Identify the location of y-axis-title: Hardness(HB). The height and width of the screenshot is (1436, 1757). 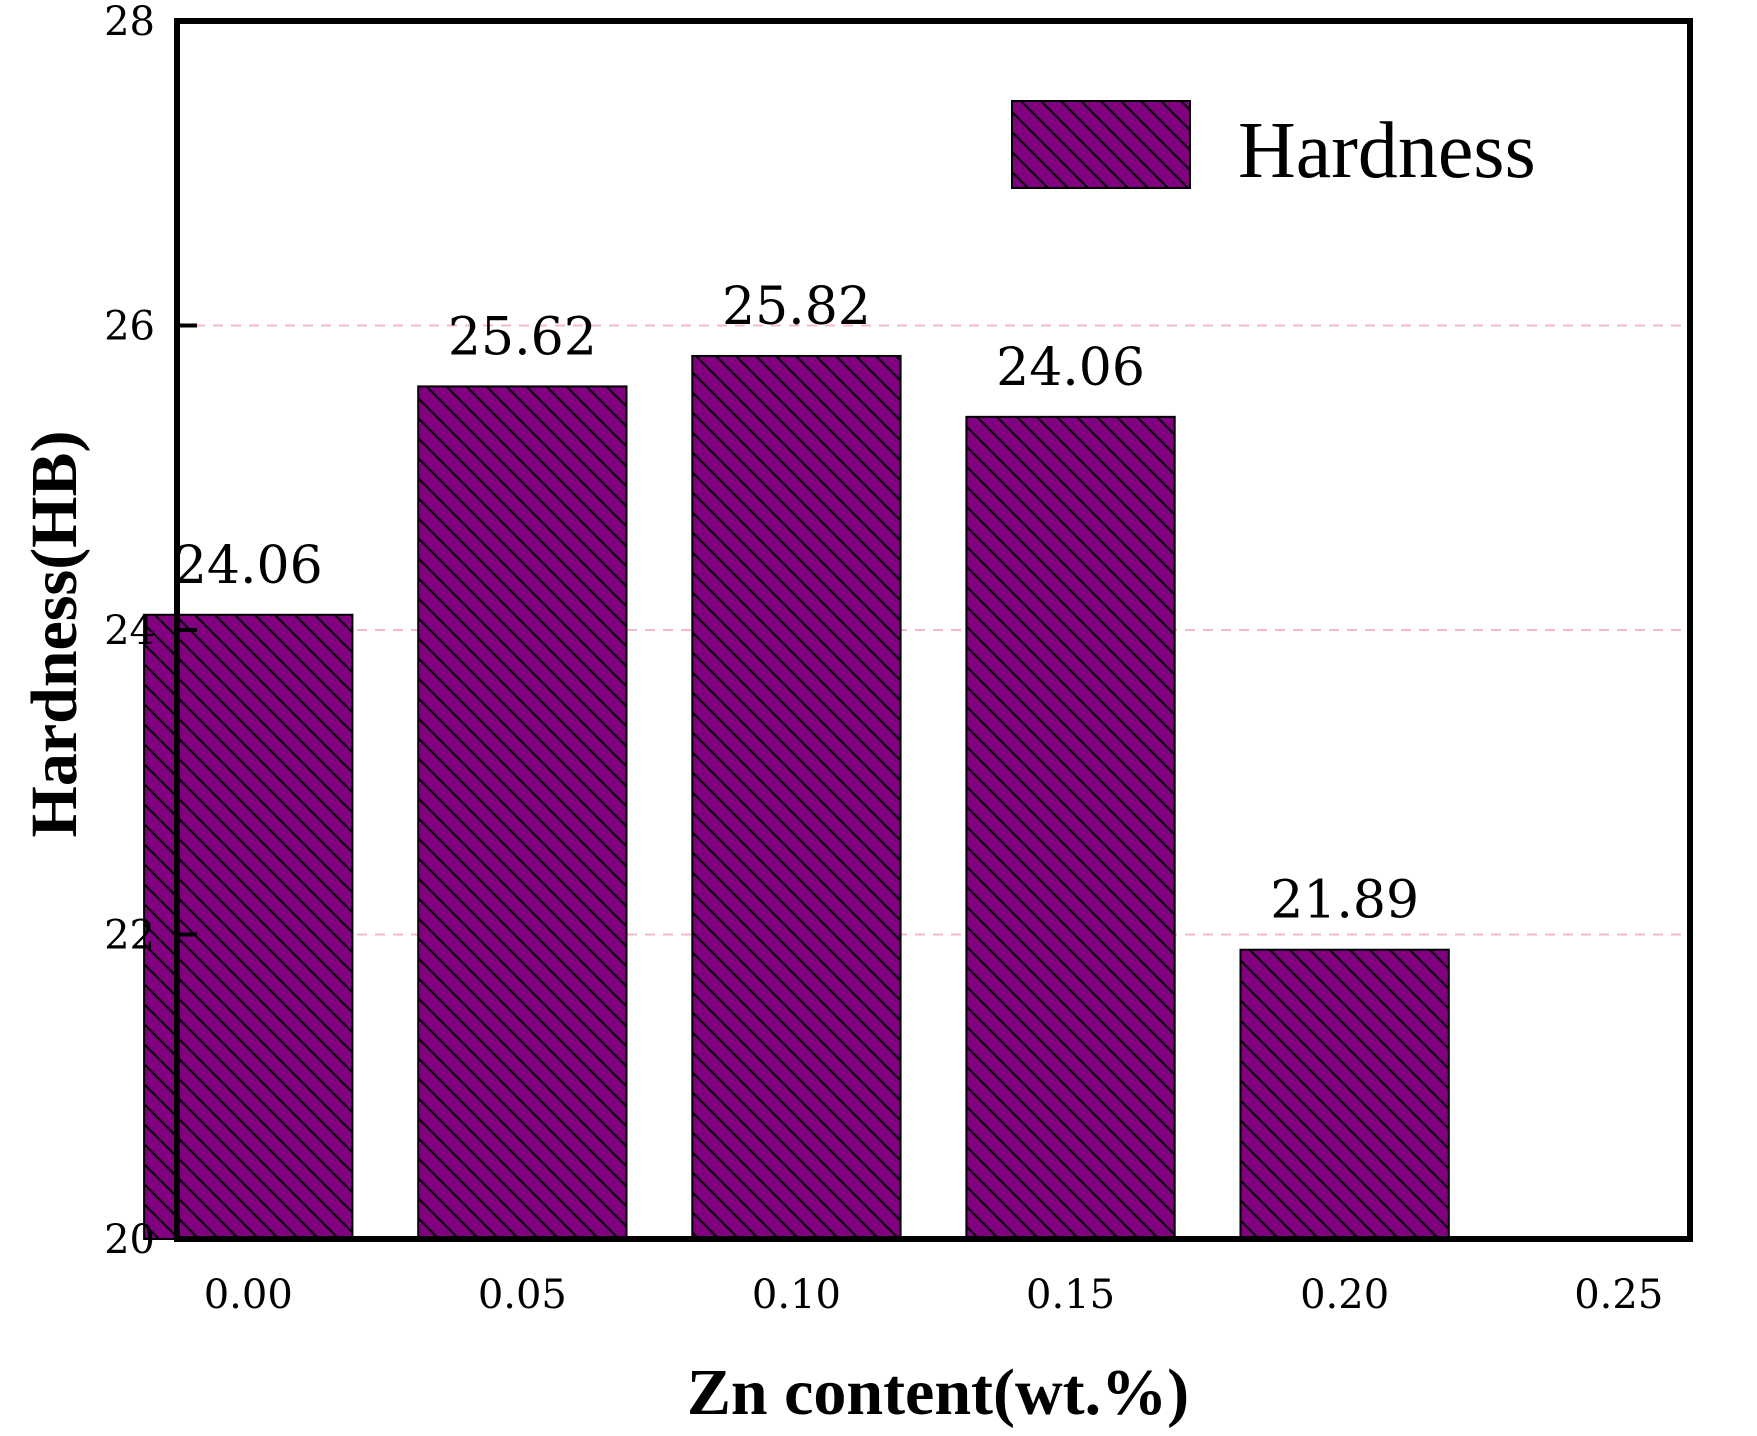
(54, 633).